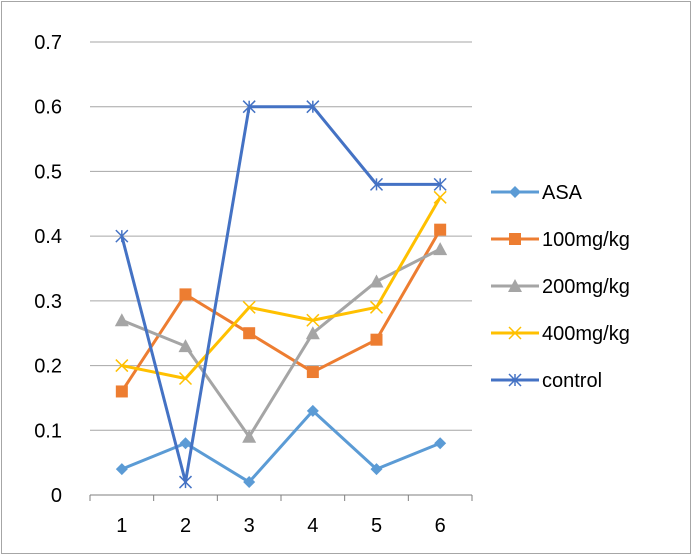 The width and height of the screenshot is (694, 557). I want to click on y-tick-label: 0.2, so click(48, 367).